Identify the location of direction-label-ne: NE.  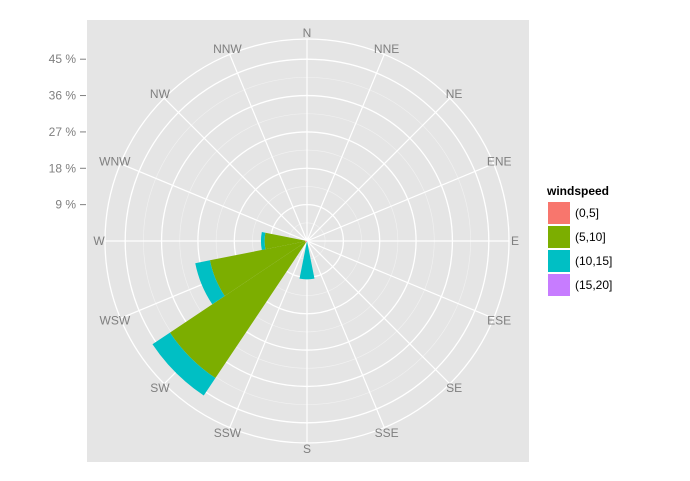
(454, 94).